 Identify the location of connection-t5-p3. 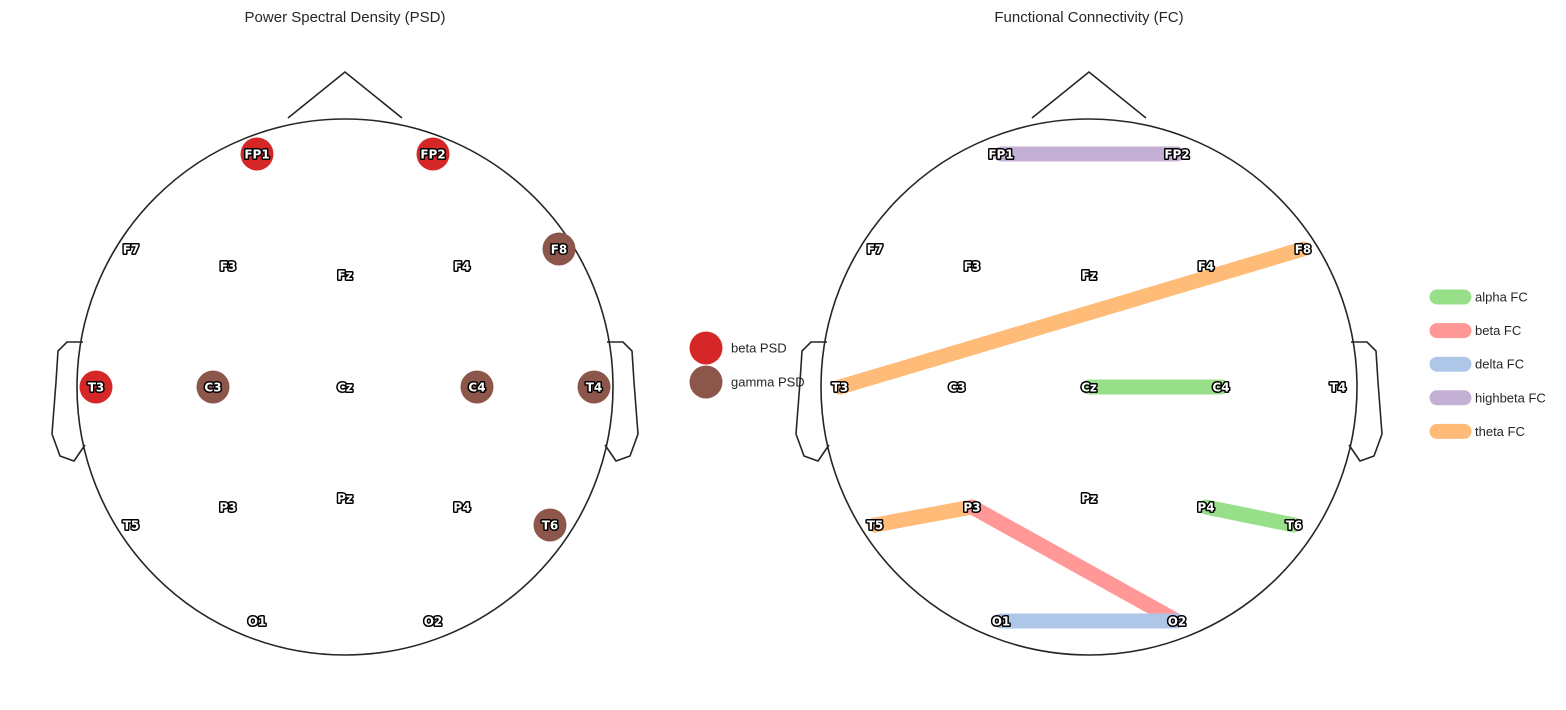
(923, 516).